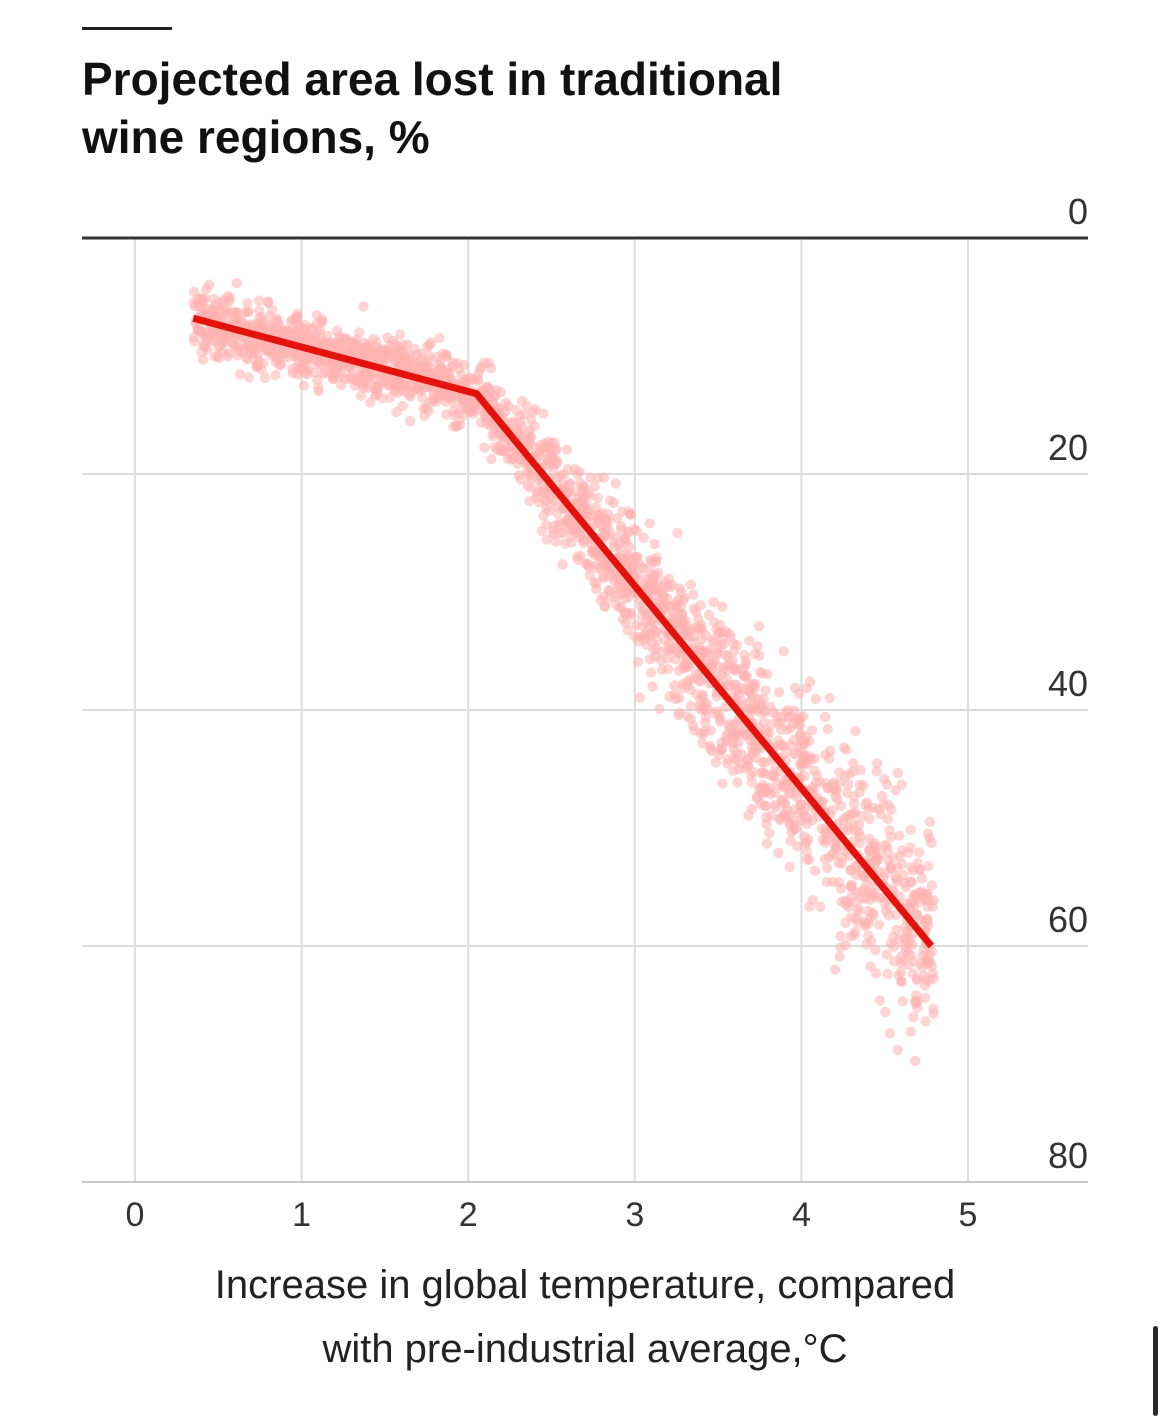 Image resolution: width=1170 pixels, height=1416 pixels. What do you see at coordinates (468, 1215) in the screenshot?
I see `x-tick-label: 2` at bounding box center [468, 1215].